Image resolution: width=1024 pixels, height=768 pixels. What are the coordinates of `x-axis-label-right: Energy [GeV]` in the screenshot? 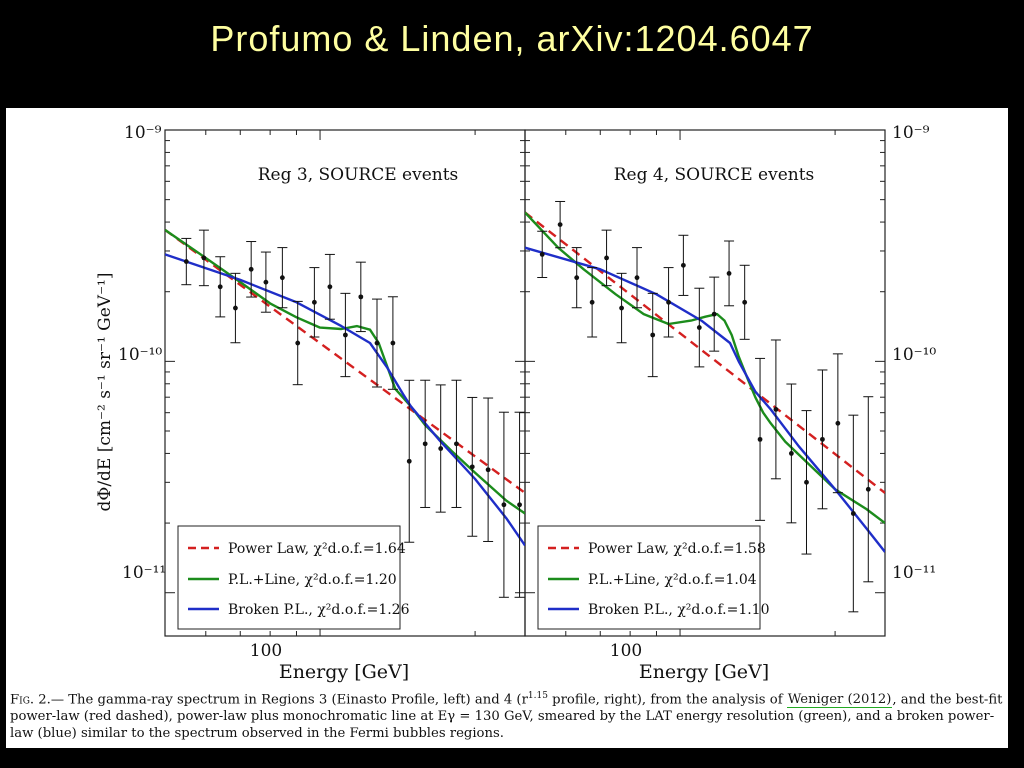 It's located at (704, 672).